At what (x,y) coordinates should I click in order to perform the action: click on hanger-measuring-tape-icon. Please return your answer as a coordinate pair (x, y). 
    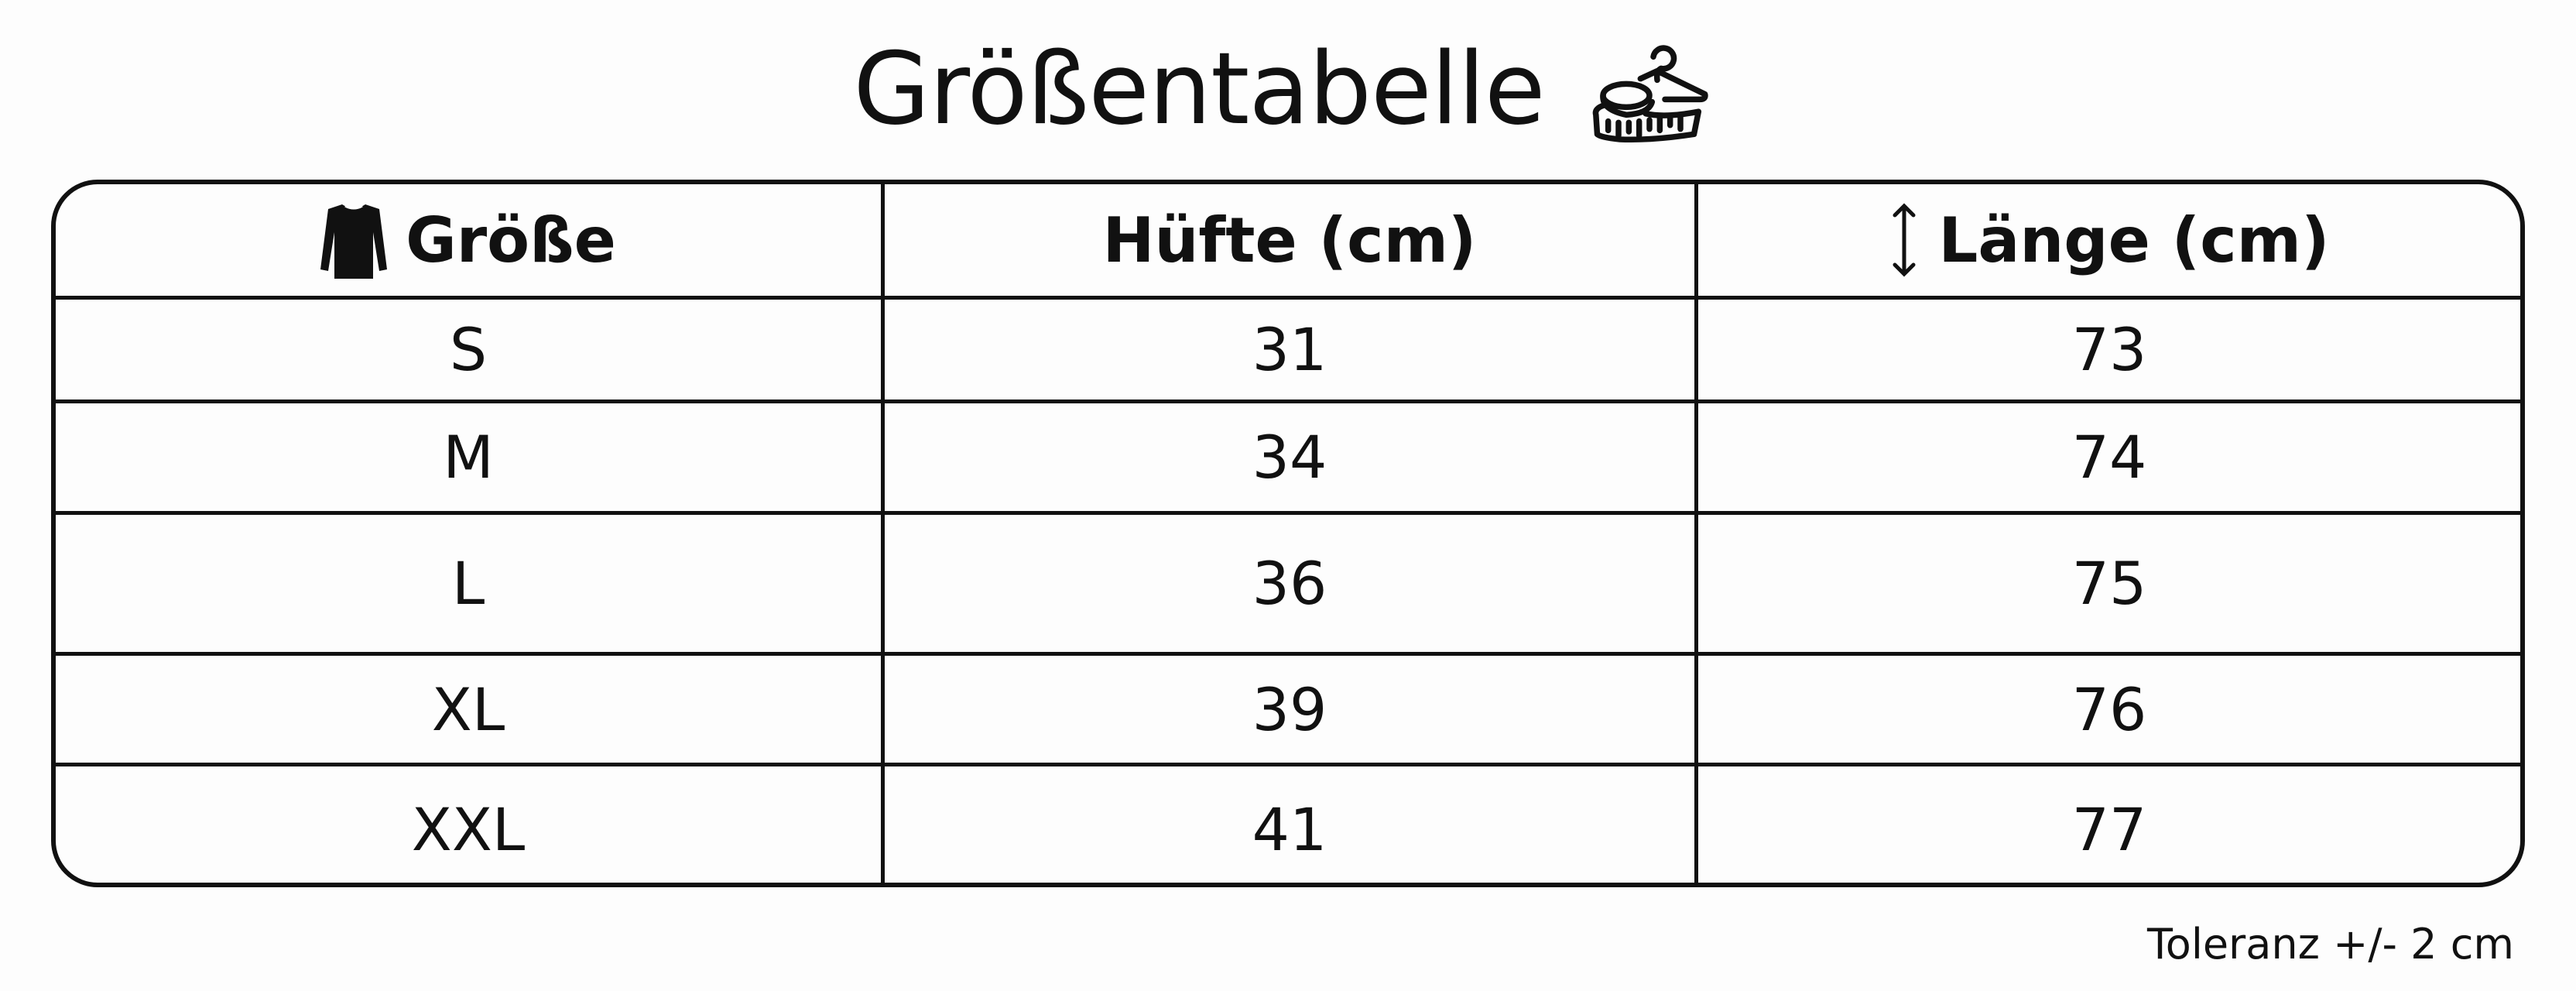
    Looking at the image, I should click on (1650, 94).